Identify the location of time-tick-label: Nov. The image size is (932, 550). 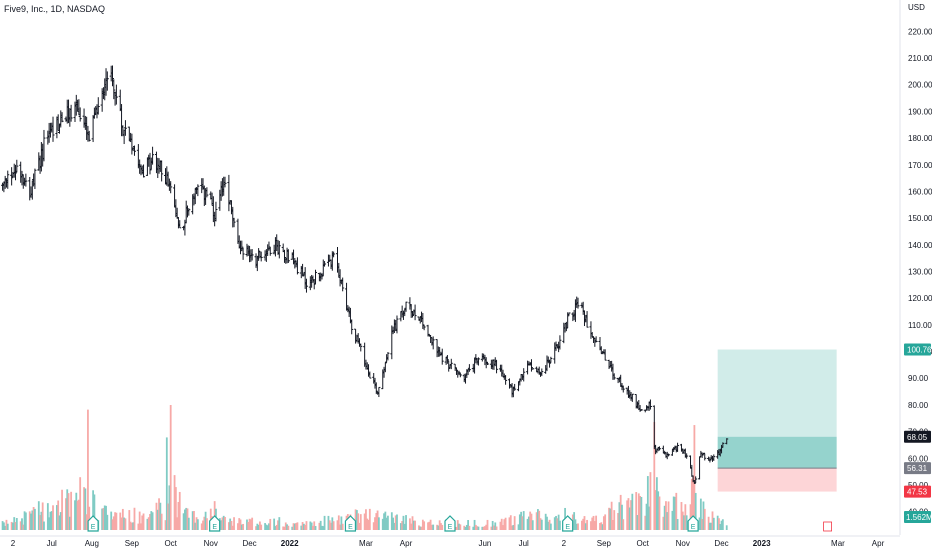
(683, 543).